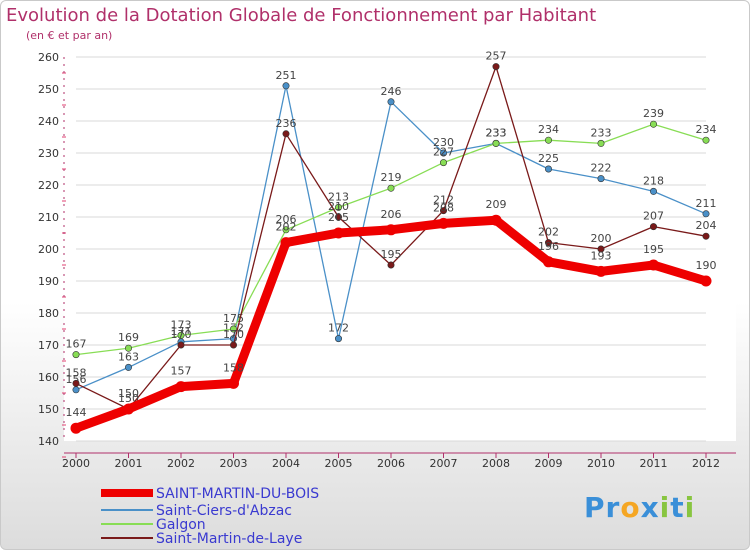 The image size is (750, 550). Describe the element at coordinates (706, 265) in the screenshot. I see `data-label: 190` at that location.